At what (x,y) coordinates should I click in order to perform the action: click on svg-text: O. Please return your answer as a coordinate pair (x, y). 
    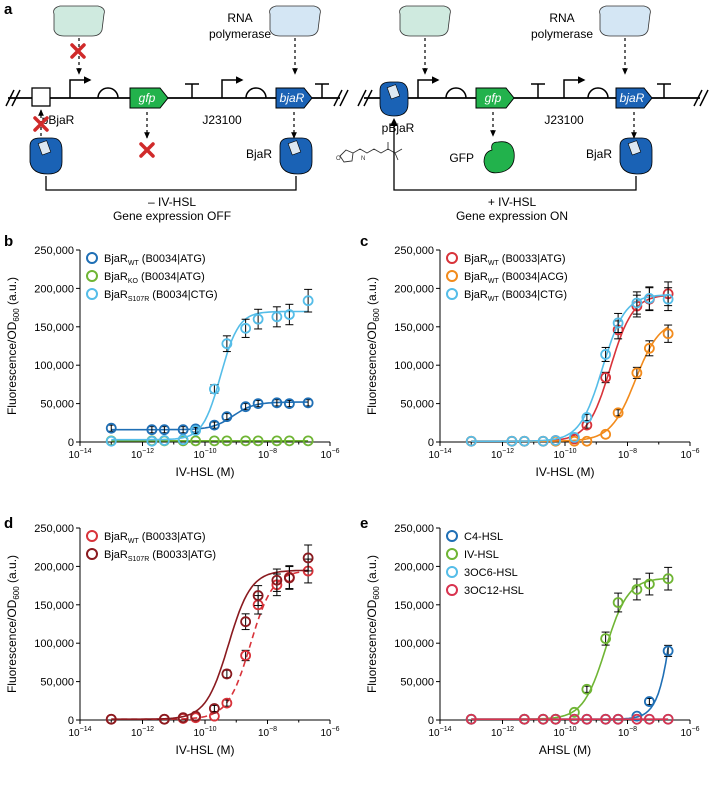
    Looking at the image, I should click on (338, 159).